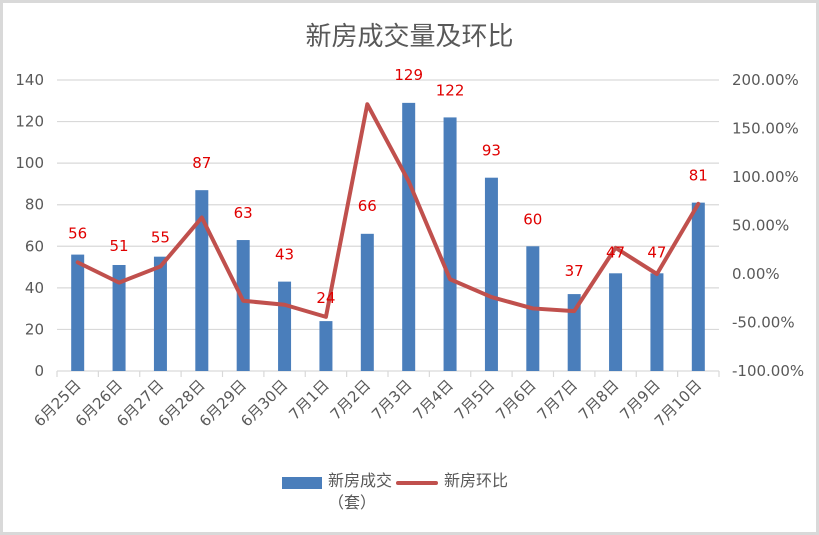 The height and width of the screenshot is (535, 819). Describe the element at coordinates (284, 255) in the screenshot. I see `data-label: 43` at that location.